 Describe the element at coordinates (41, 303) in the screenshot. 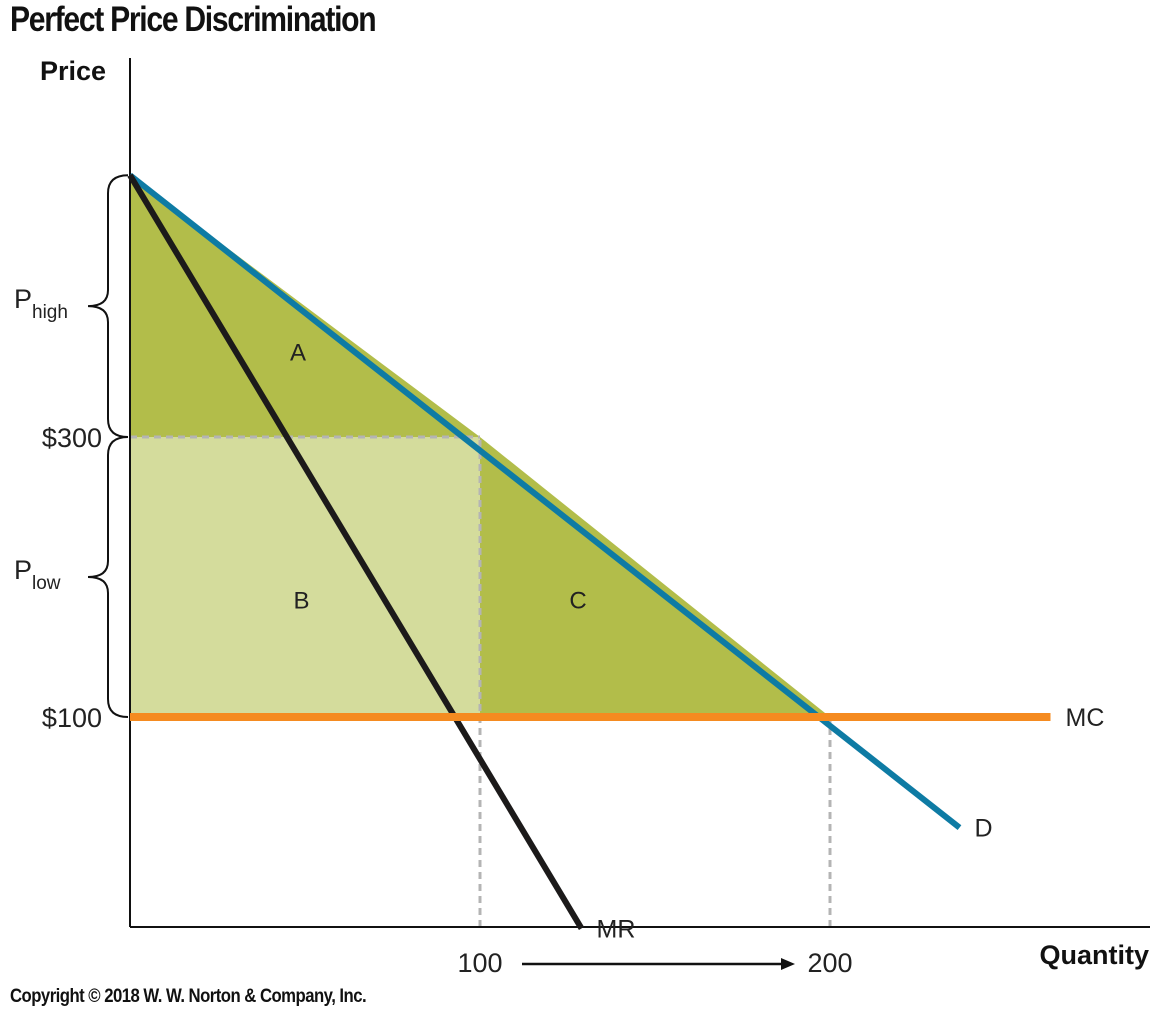

I see `brace-label-high: Phigh` at that location.